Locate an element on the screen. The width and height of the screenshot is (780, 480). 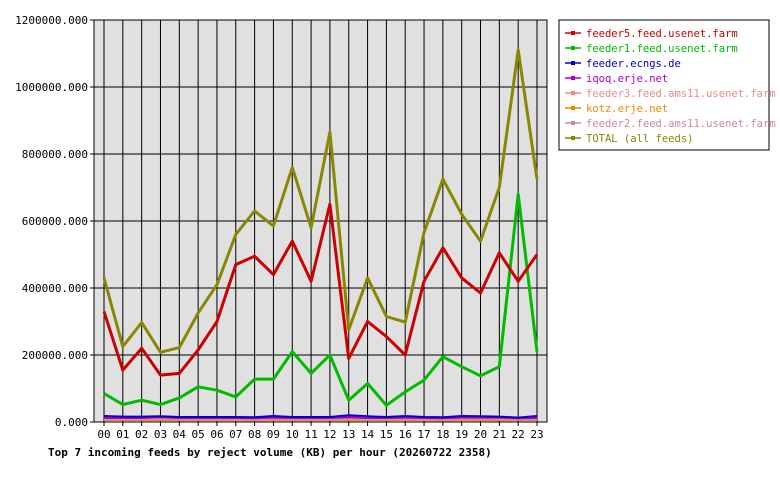
y-tick-label: 200000.000 is located at coordinates (55, 355).